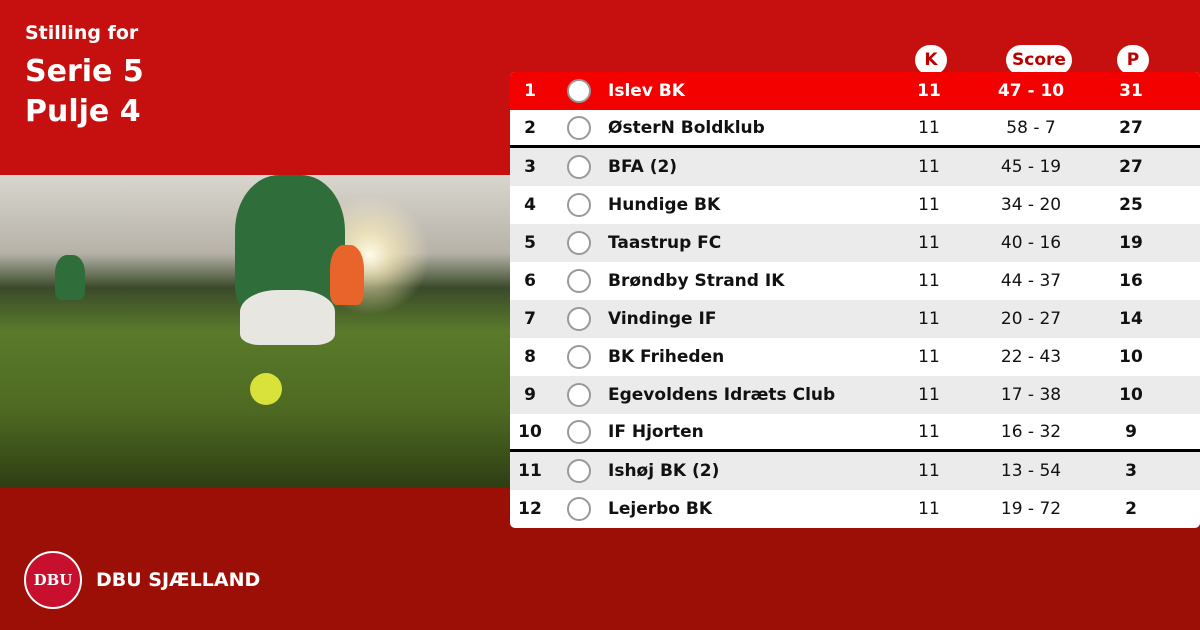  I want to click on team-name: Egevoldens Idræts Club, so click(722, 395).